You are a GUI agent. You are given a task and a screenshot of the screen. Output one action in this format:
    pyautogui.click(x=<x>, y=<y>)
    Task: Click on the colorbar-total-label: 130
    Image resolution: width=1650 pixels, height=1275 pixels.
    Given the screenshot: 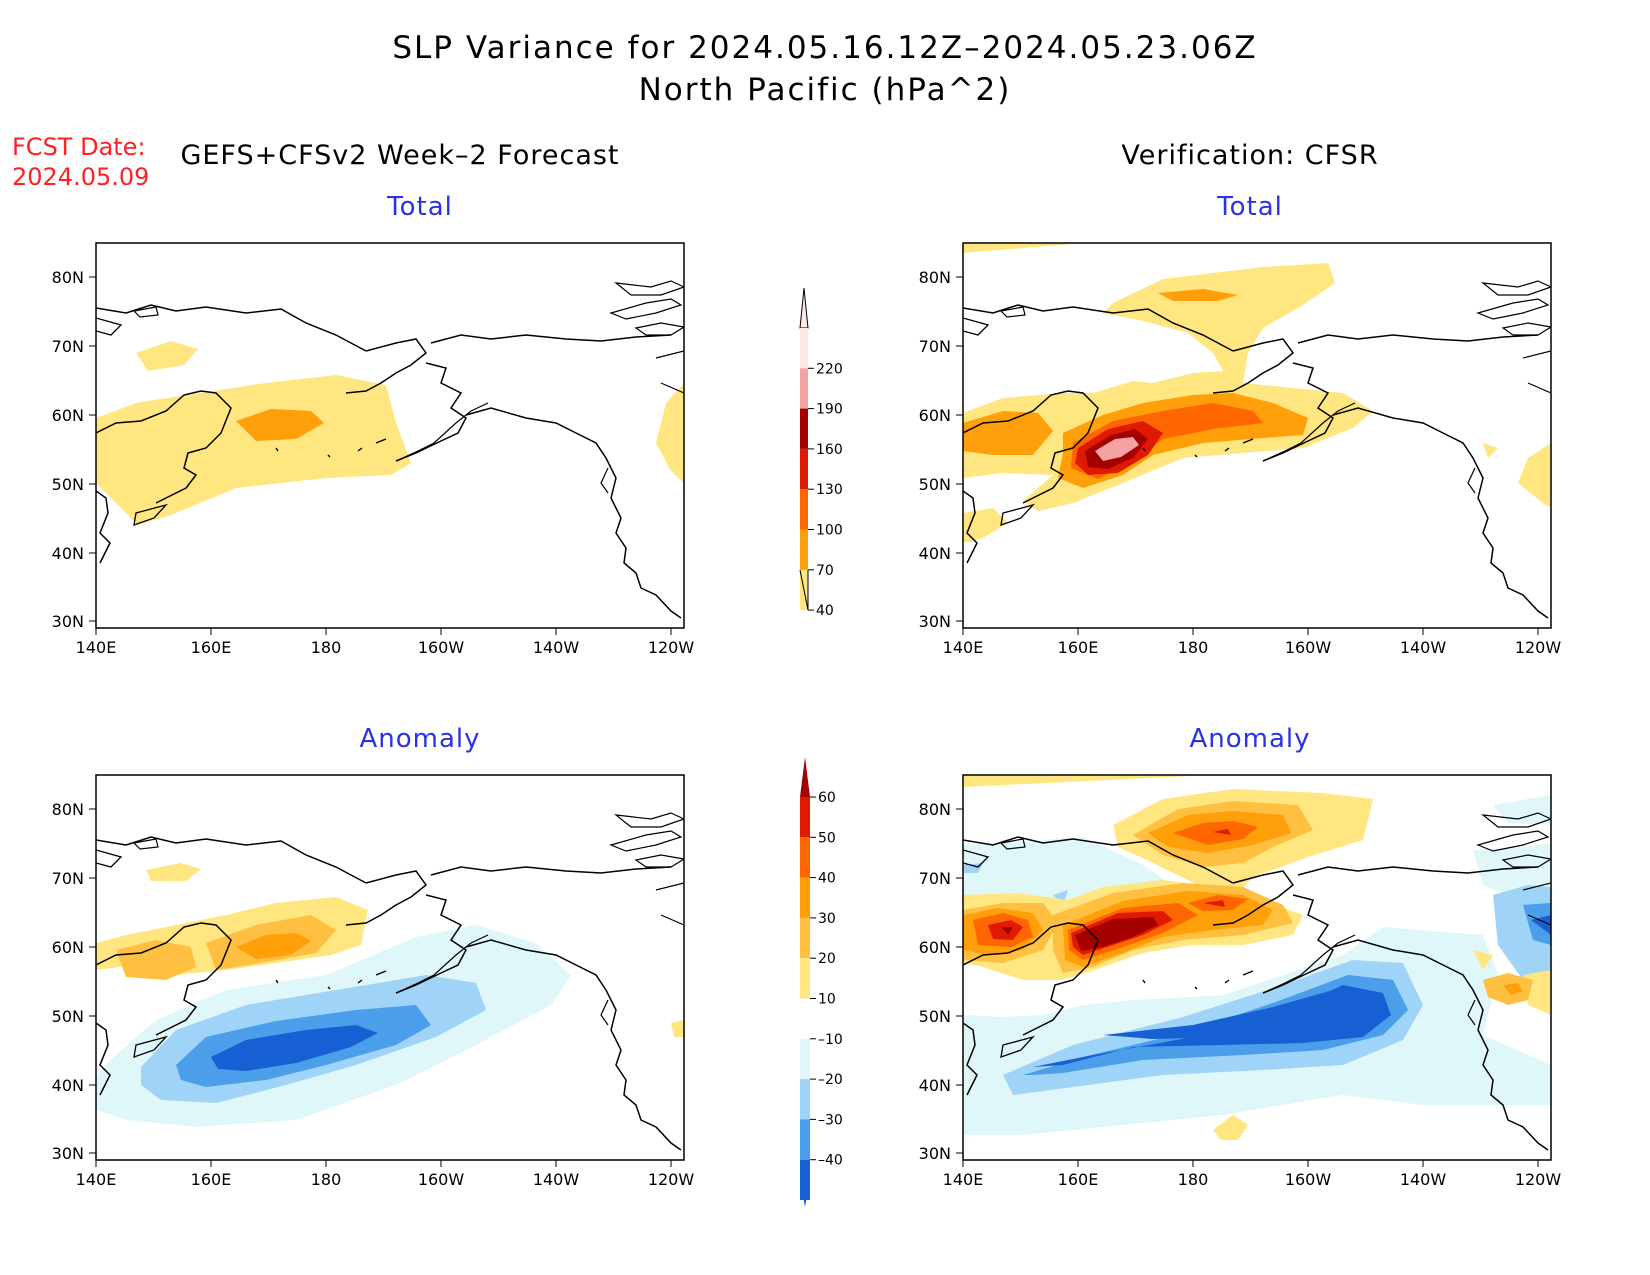 What is the action you would take?
    pyautogui.click(x=829, y=490)
    